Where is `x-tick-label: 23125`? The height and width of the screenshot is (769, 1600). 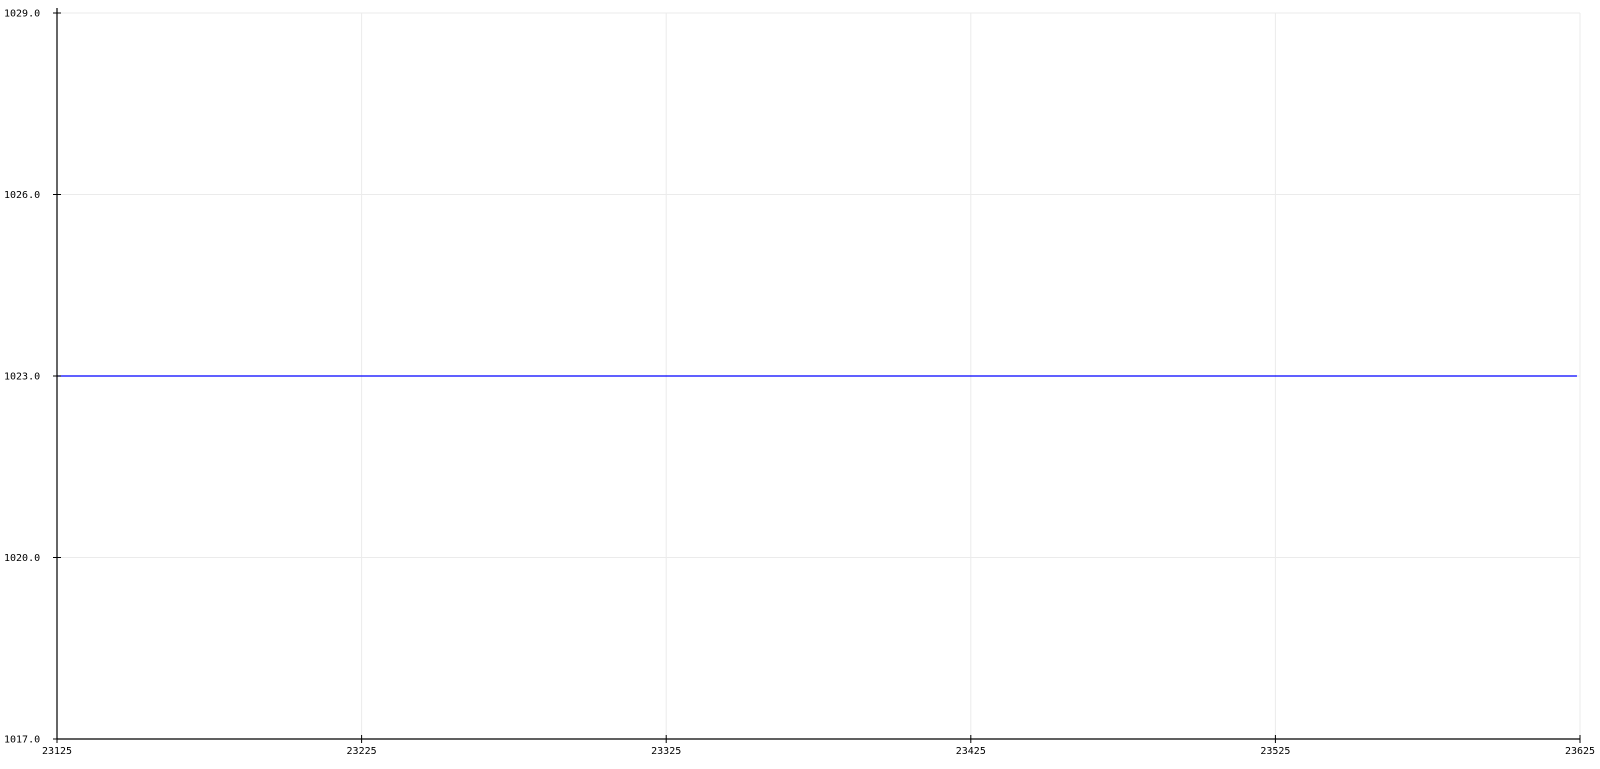 x-tick-label: 23125 is located at coordinates (57, 751).